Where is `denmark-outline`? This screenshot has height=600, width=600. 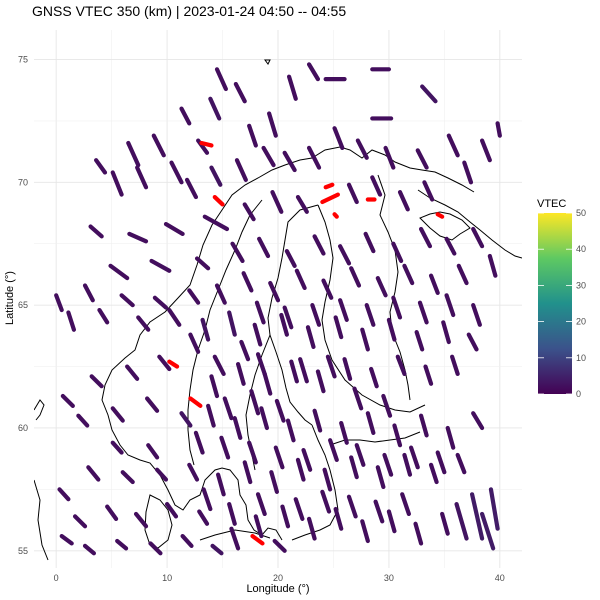 denmark-outline is located at coordinates (158, 521).